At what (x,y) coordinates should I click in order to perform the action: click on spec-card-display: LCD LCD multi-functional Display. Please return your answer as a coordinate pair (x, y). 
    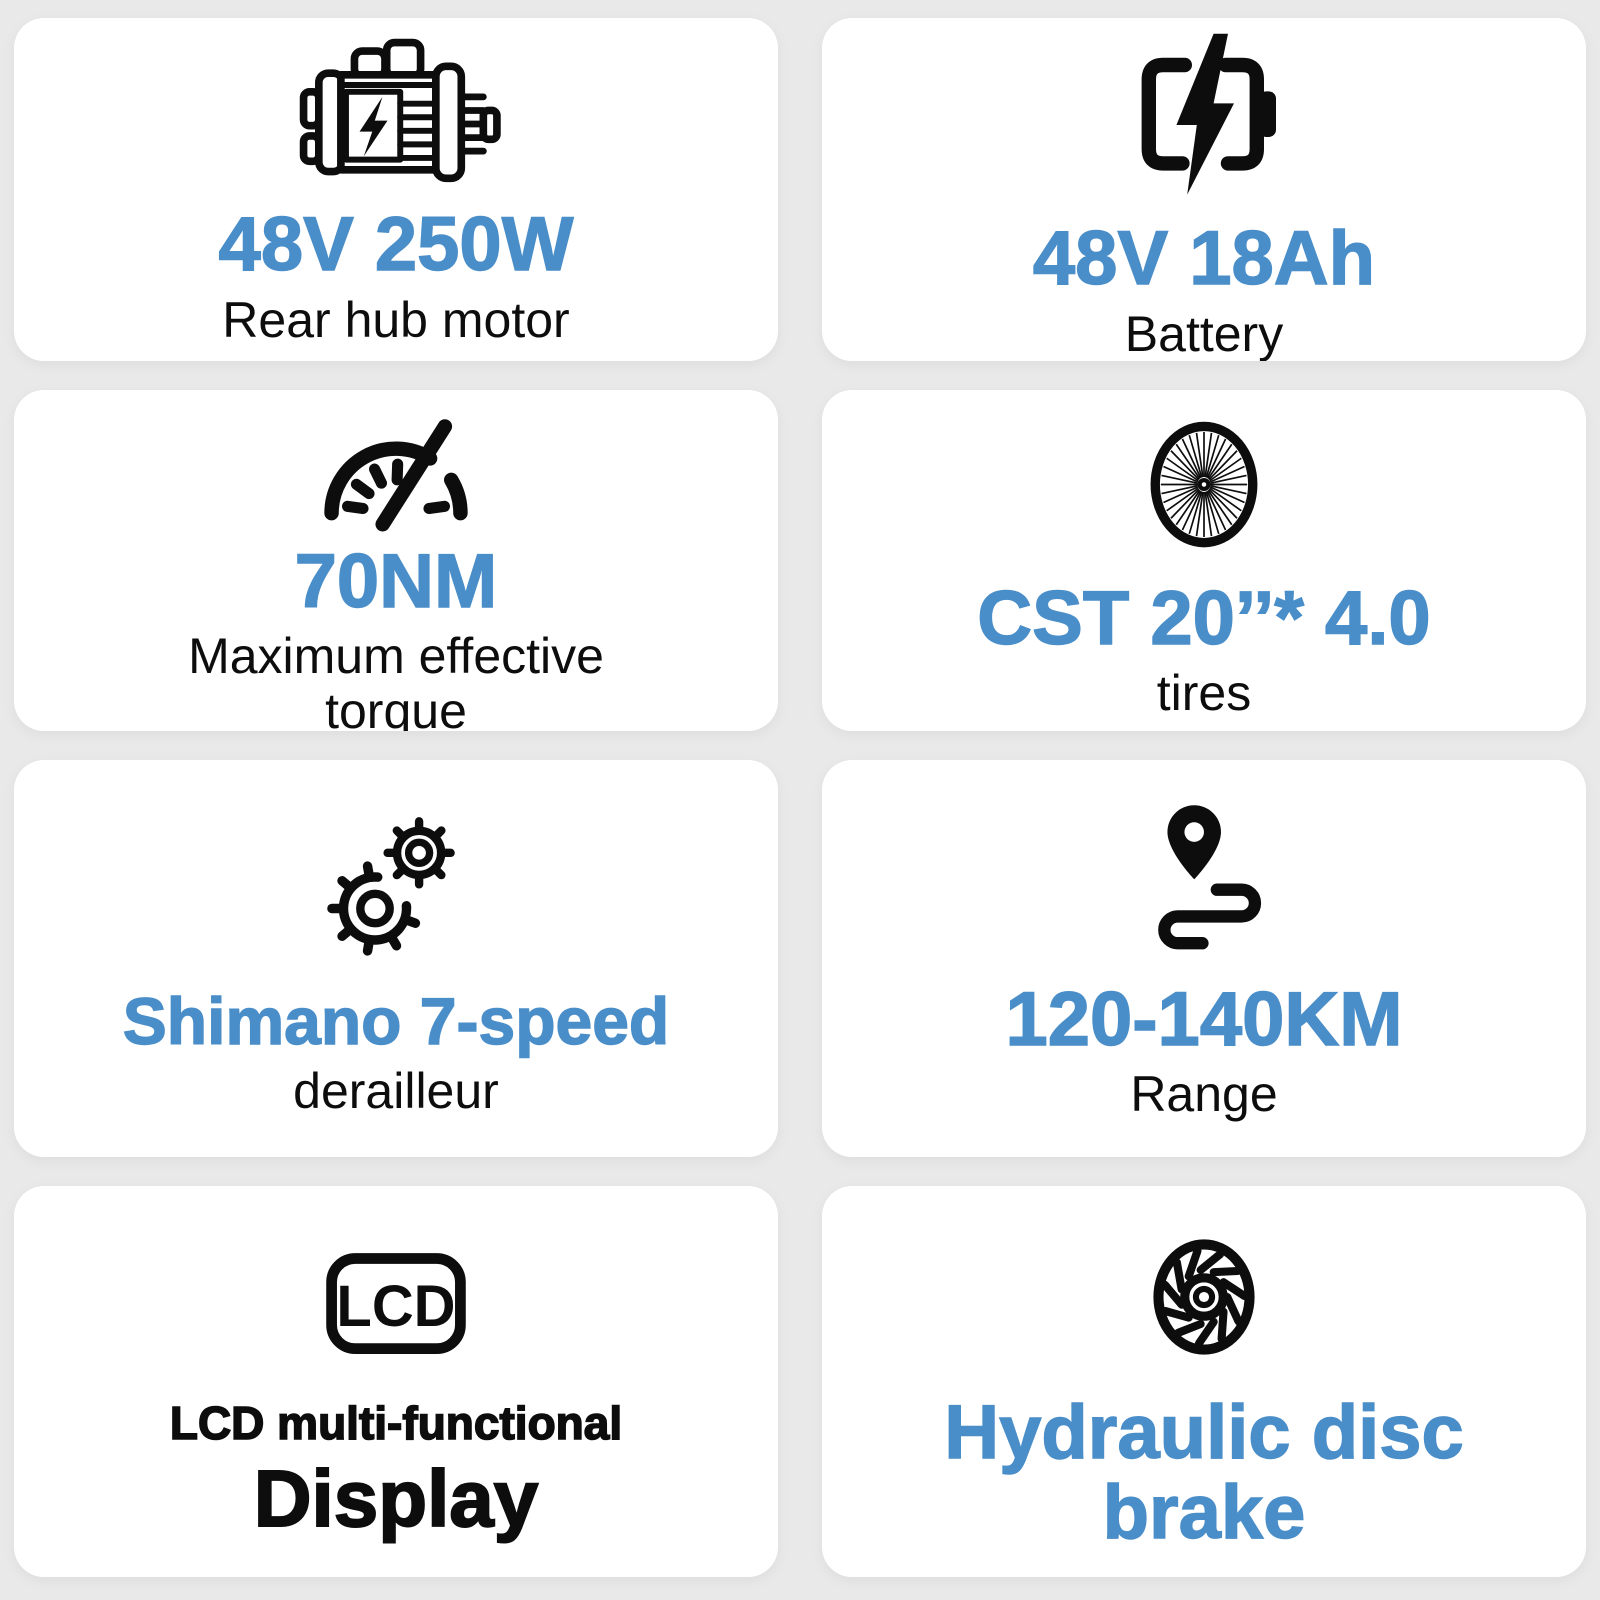
    Looking at the image, I should click on (396, 1381).